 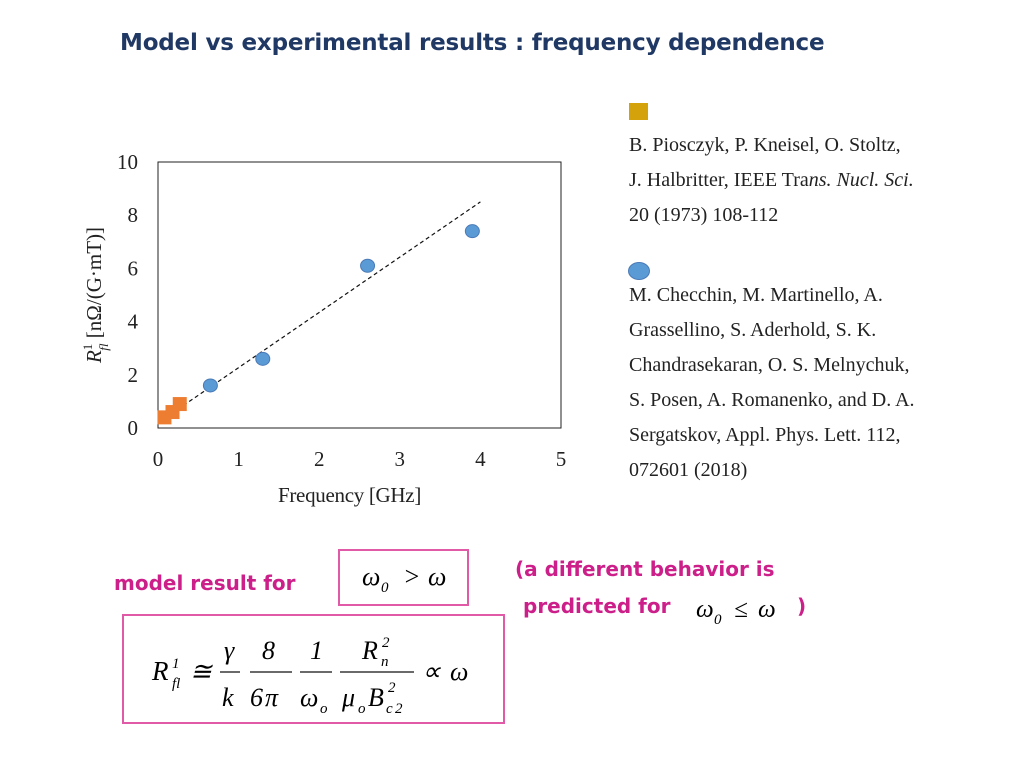 What do you see at coordinates (639, 271) in the screenshot?
I see `legend-circle-marker` at bounding box center [639, 271].